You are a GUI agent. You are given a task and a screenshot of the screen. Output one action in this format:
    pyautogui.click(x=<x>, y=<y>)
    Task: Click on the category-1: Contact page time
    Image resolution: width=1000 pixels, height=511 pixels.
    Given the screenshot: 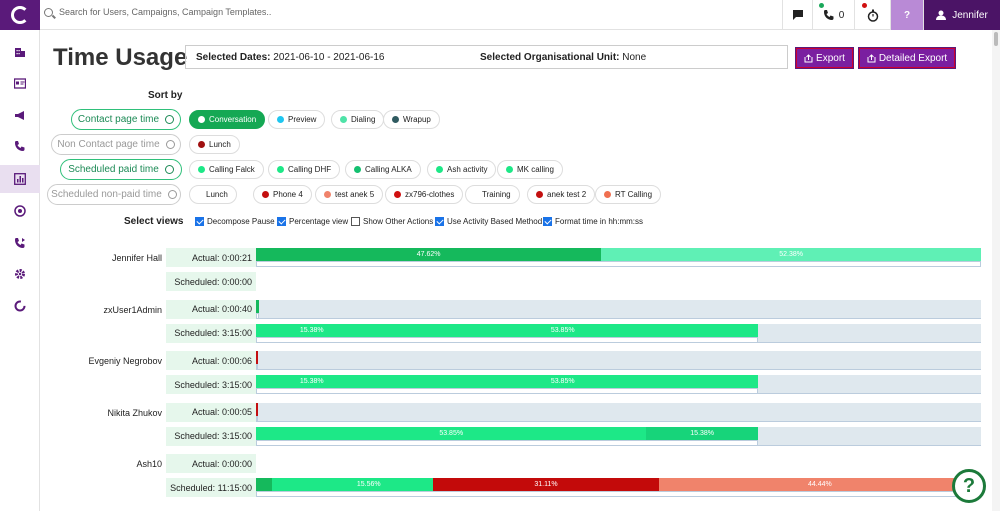 What is the action you would take?
    pyautogui.click(x=126, y=119)
    